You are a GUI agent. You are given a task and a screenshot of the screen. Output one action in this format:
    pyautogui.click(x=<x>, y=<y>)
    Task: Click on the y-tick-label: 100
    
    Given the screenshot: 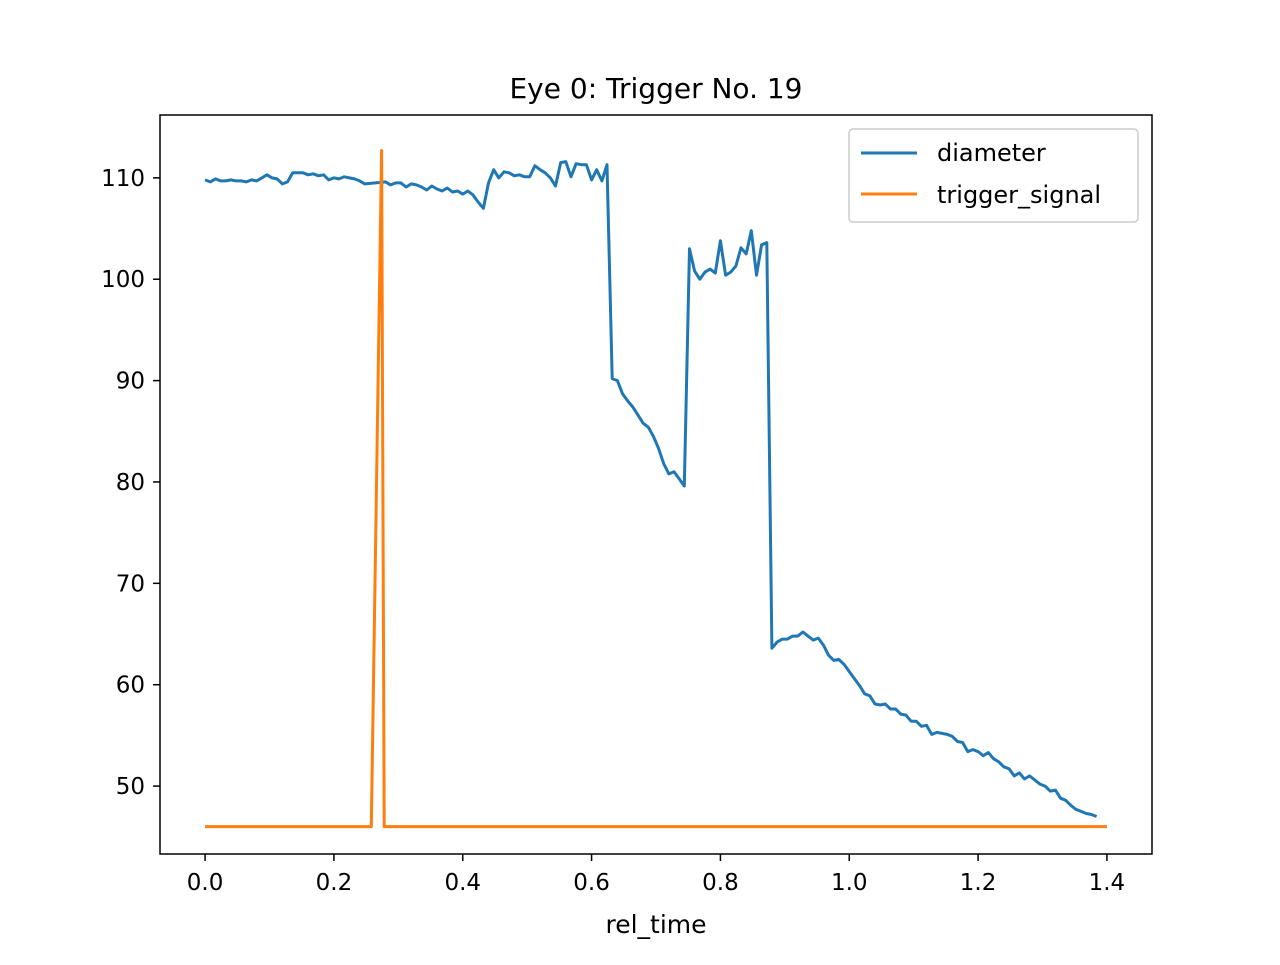 What is the action you would take?
    pyautogui.click(x=123, y=280)
    